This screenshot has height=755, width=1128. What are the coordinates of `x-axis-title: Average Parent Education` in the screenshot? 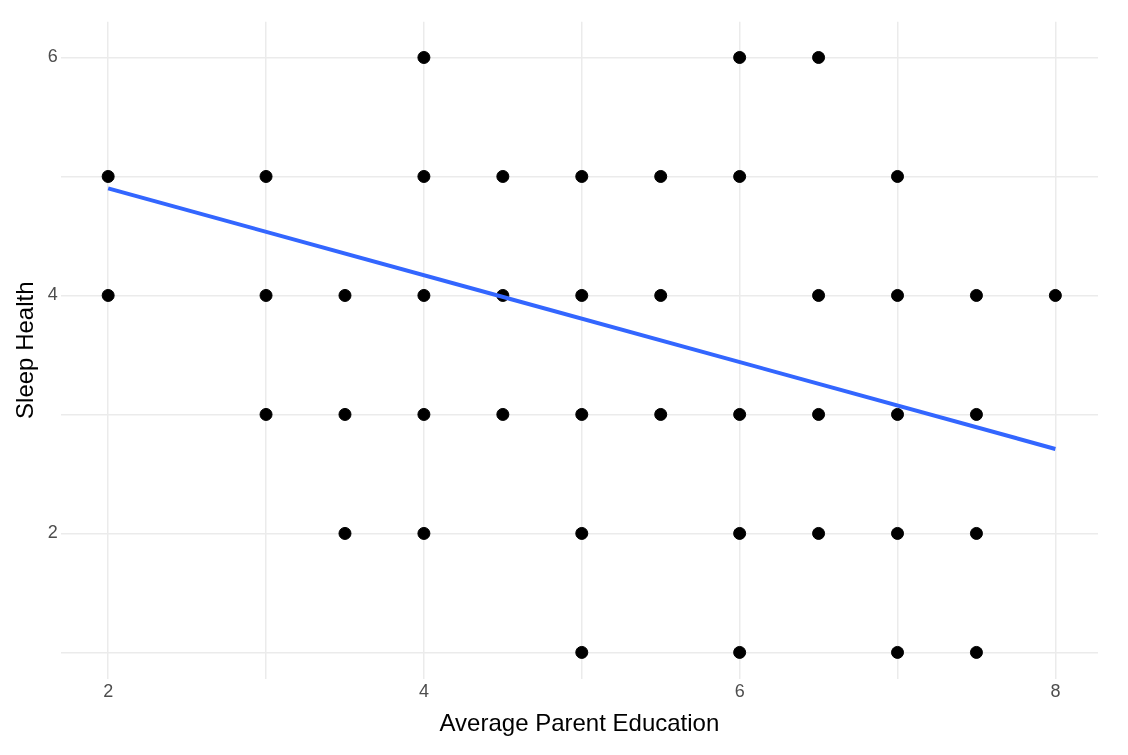 It's located at (579, 723).